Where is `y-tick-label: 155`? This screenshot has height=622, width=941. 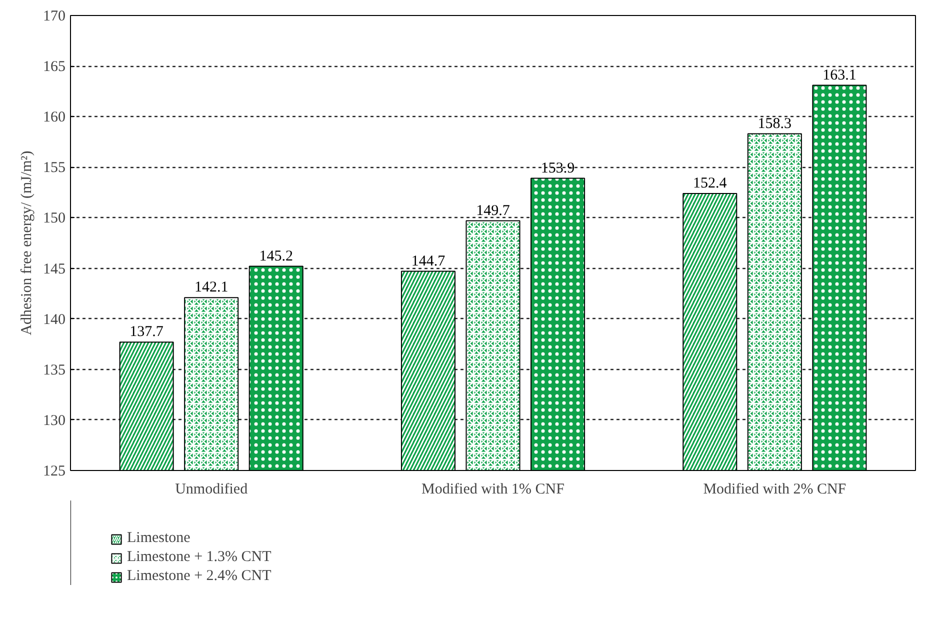
y-tick-label: 155 is located at coordinates (54, 168).